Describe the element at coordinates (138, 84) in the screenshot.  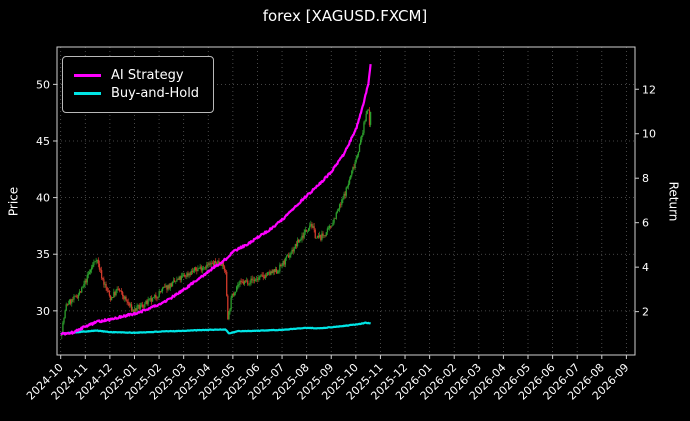
I see `legend: AI Strategy Buy-and-Hold` at that location.